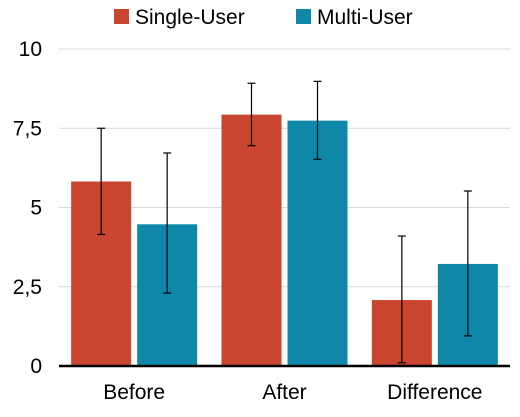  What do you see at coordinates (36, 366) in the screenshot?
I see `y-tick-label: 0` at bounding box center [36, 366].